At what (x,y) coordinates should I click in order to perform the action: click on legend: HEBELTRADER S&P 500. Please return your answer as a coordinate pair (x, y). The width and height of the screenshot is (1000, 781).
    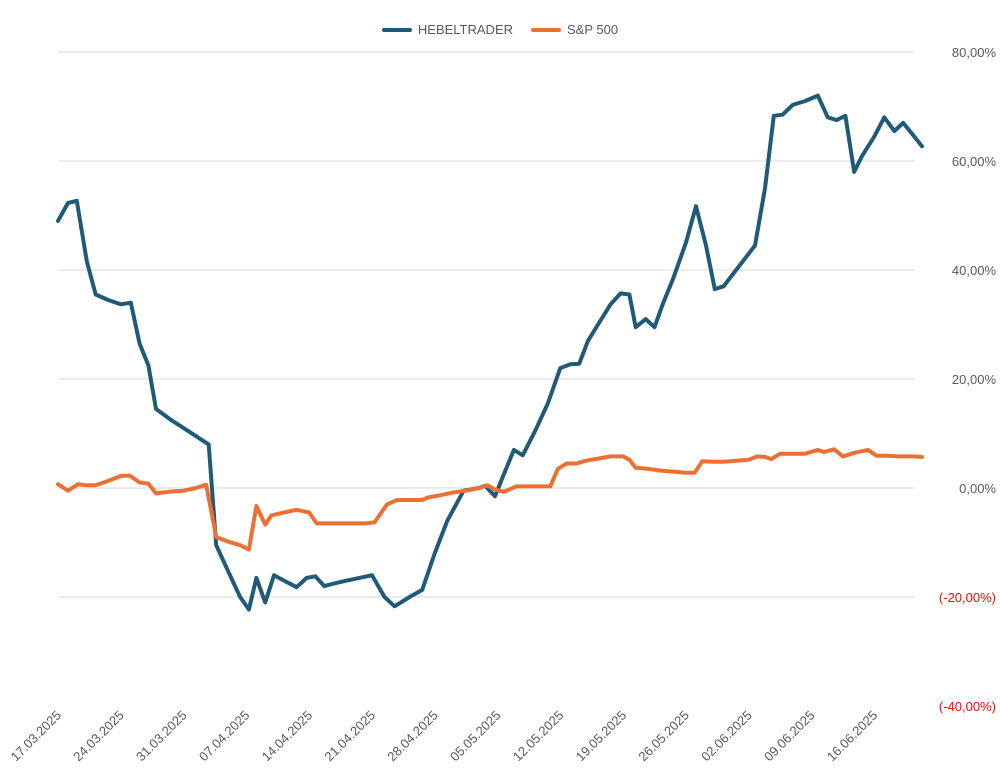
    Looking at the image, I should click on (500, 29).